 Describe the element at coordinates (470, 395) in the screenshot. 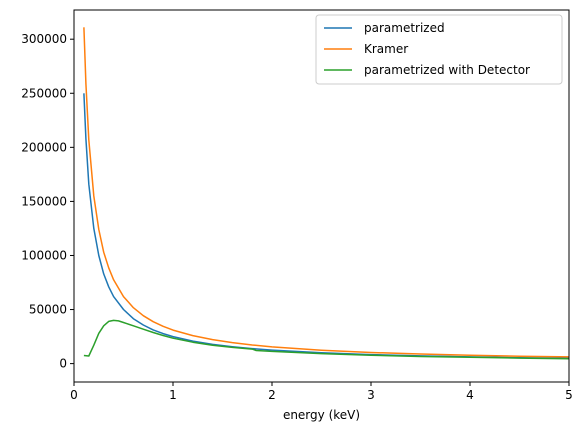

I see `x-tick-label: 4` at that location.